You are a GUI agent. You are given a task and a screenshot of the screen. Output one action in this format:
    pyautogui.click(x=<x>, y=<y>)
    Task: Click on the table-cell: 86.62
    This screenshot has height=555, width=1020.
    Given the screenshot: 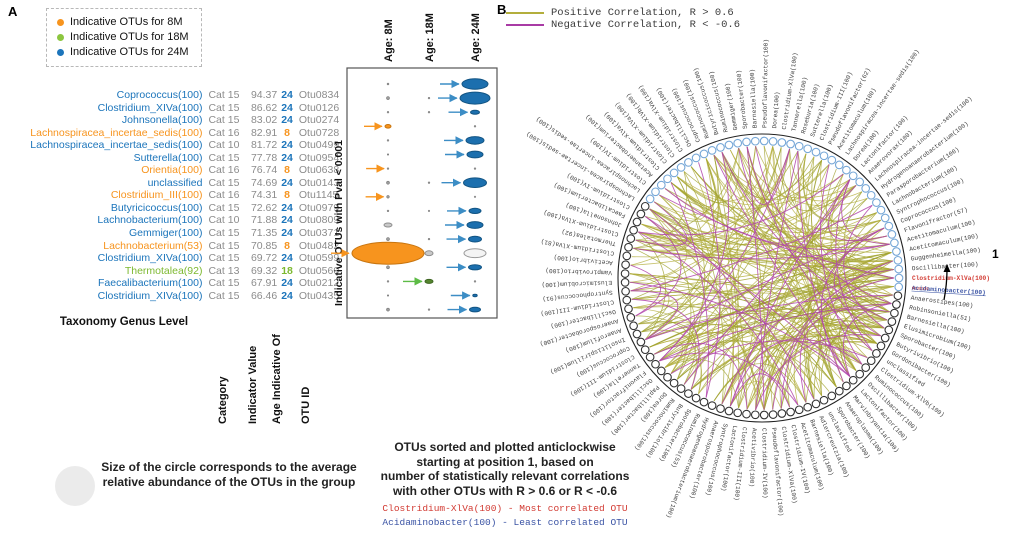 What is the action you would take?
    pyautogui.click(x=264, y=107)
    